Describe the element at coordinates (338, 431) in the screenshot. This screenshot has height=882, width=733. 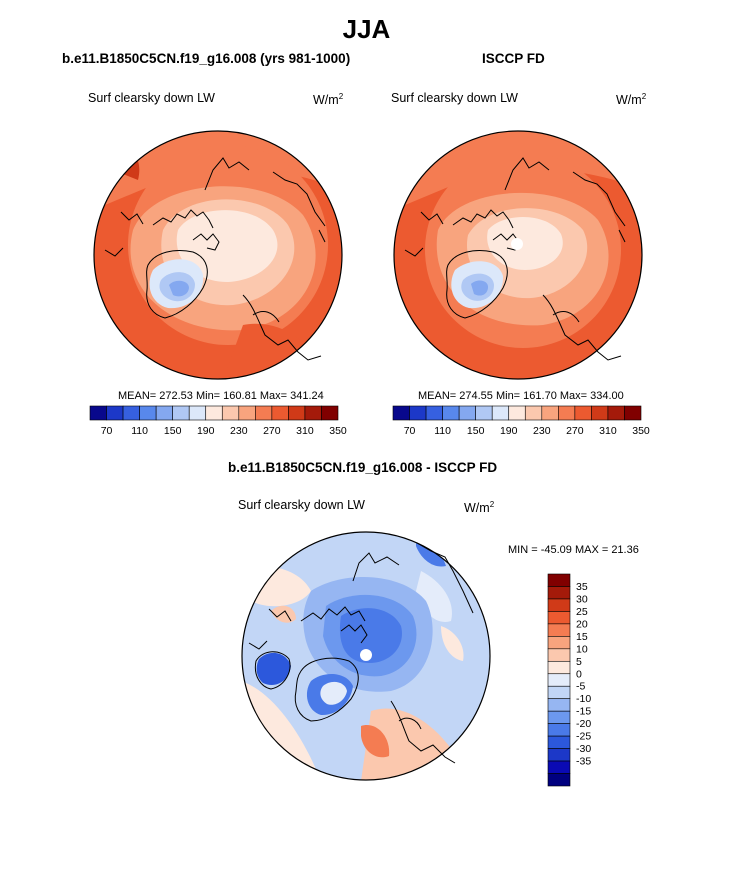
I see `panel1-colorbar-tick-label: 350` at that location.